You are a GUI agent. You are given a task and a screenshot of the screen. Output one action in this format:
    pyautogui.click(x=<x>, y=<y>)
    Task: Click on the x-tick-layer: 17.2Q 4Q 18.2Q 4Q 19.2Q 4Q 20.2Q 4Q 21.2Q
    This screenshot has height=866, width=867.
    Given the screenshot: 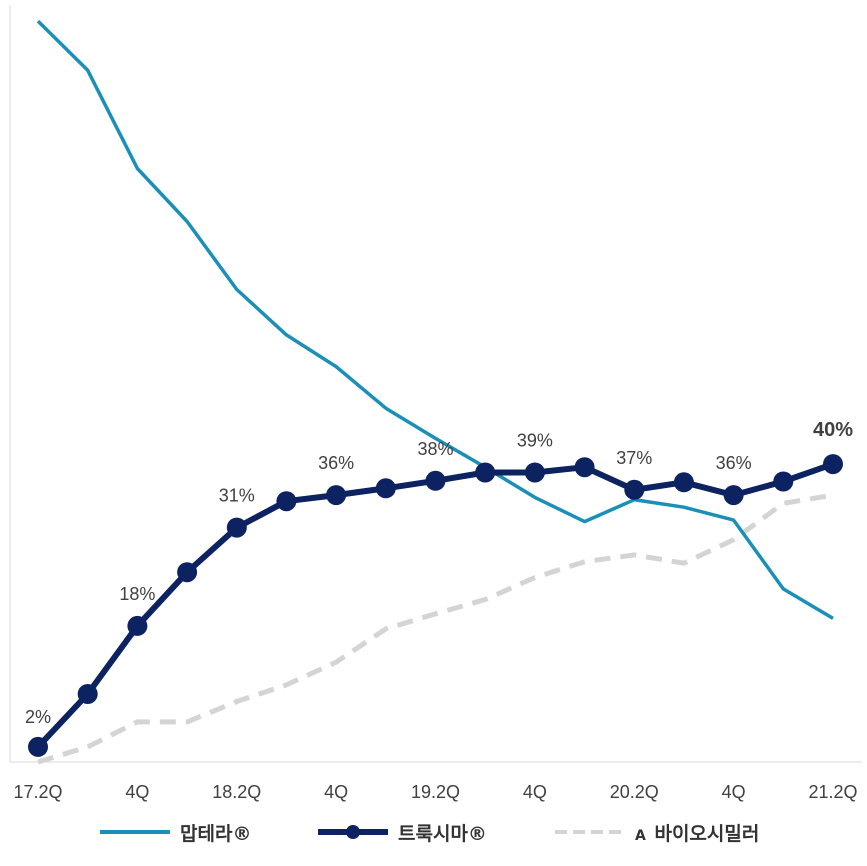 What is the action you would take?
    pyautogui.click(x=435, y=792)
    